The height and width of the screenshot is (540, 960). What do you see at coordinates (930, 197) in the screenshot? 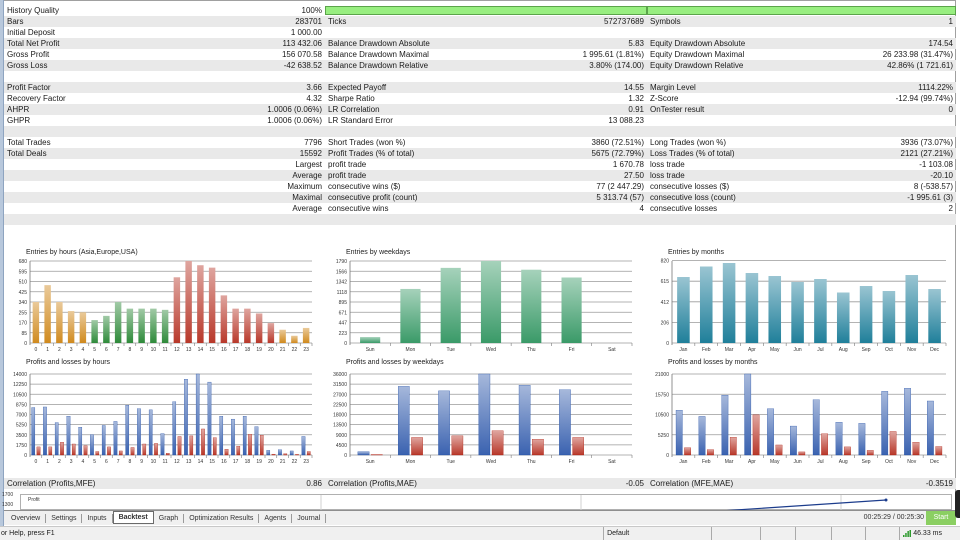
I see `stat-value: -1 995.61 (3)` at bounding box center [930, 197].